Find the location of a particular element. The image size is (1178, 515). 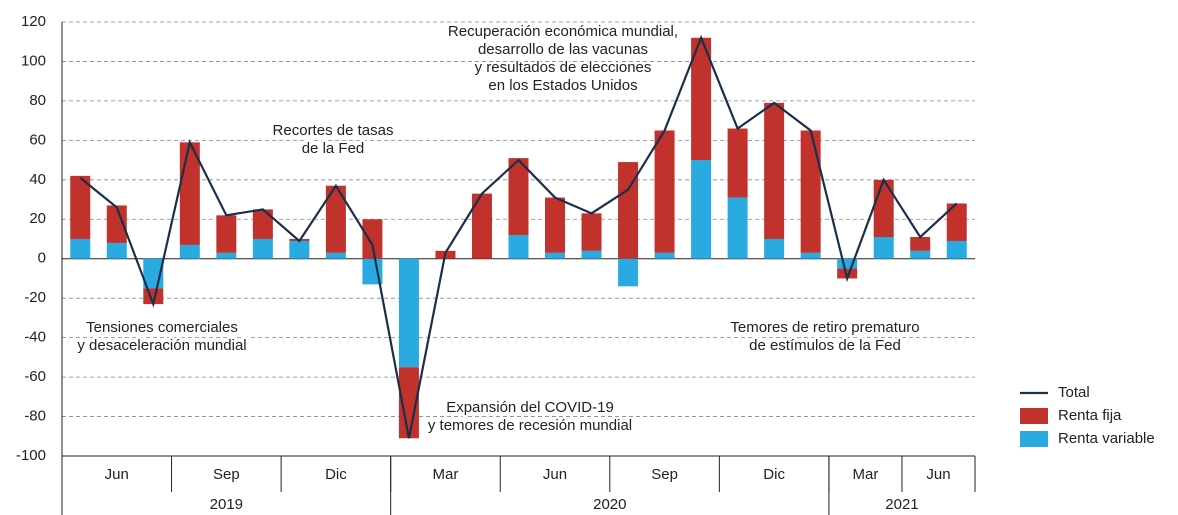

annotation: Temores de retiro prematuro is located at coordinates (824, 327).